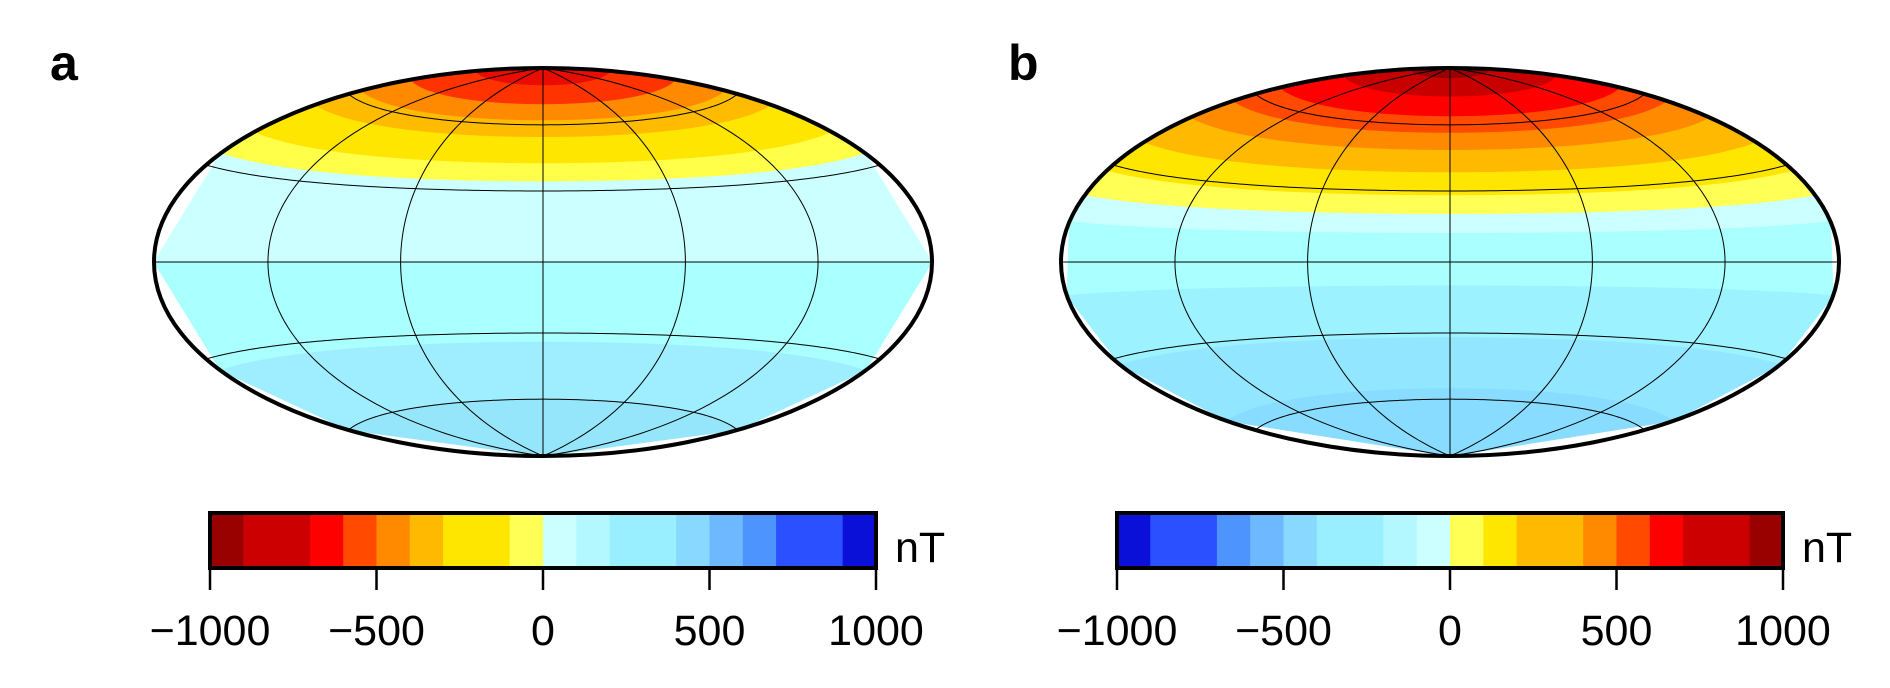 The height and width of the screenshot is (688, 1890). Describe the element at coordinates (1023, 63) in the screenshot. I see `panel-label: b` at that location.